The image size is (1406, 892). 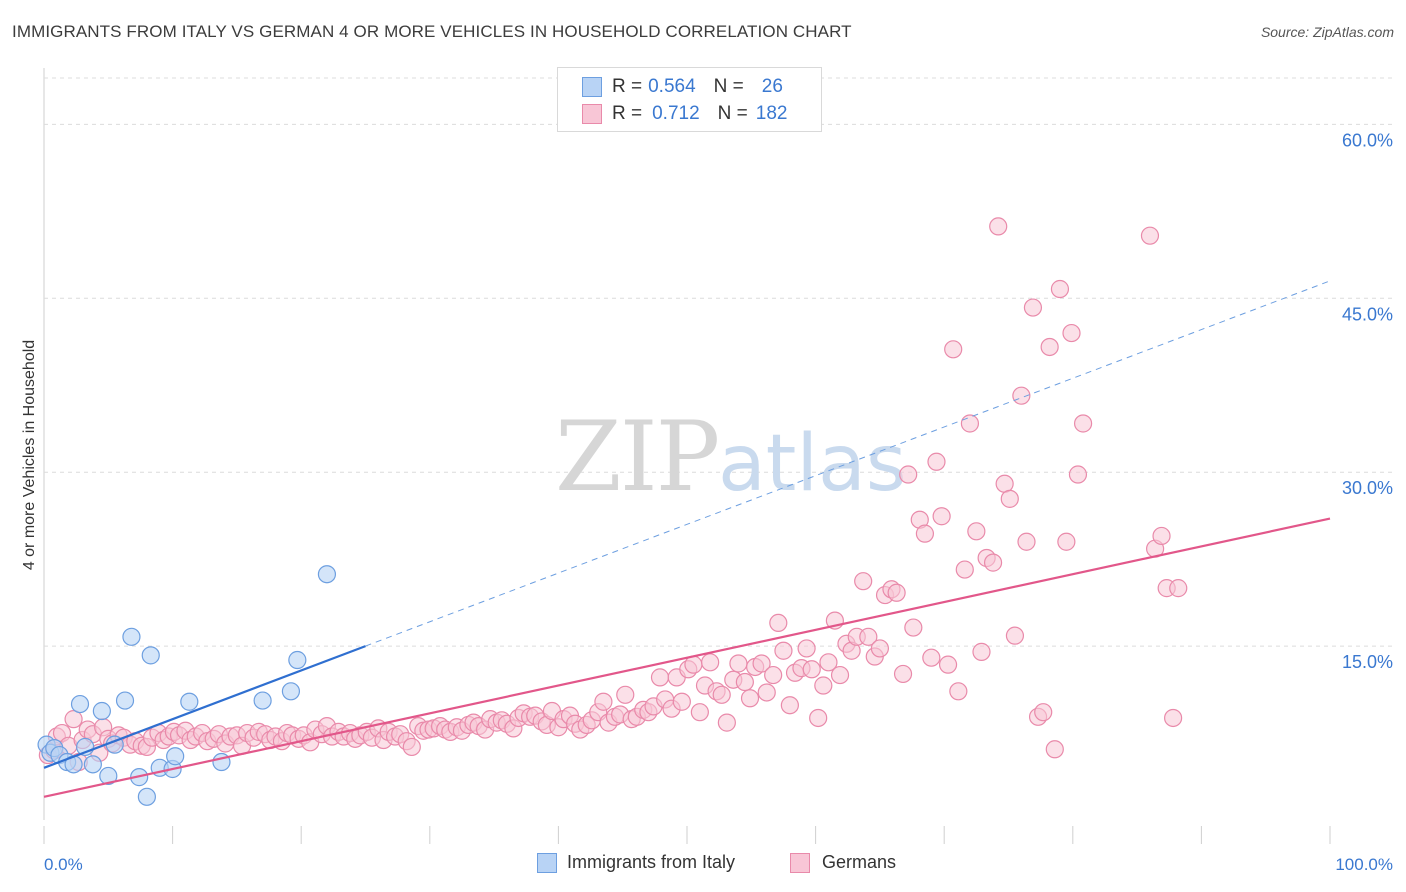 What do you see at coordinates (859, 862) in the screenshot?
I see `legend-item-label: Germans` at bounding box center [859, 862].